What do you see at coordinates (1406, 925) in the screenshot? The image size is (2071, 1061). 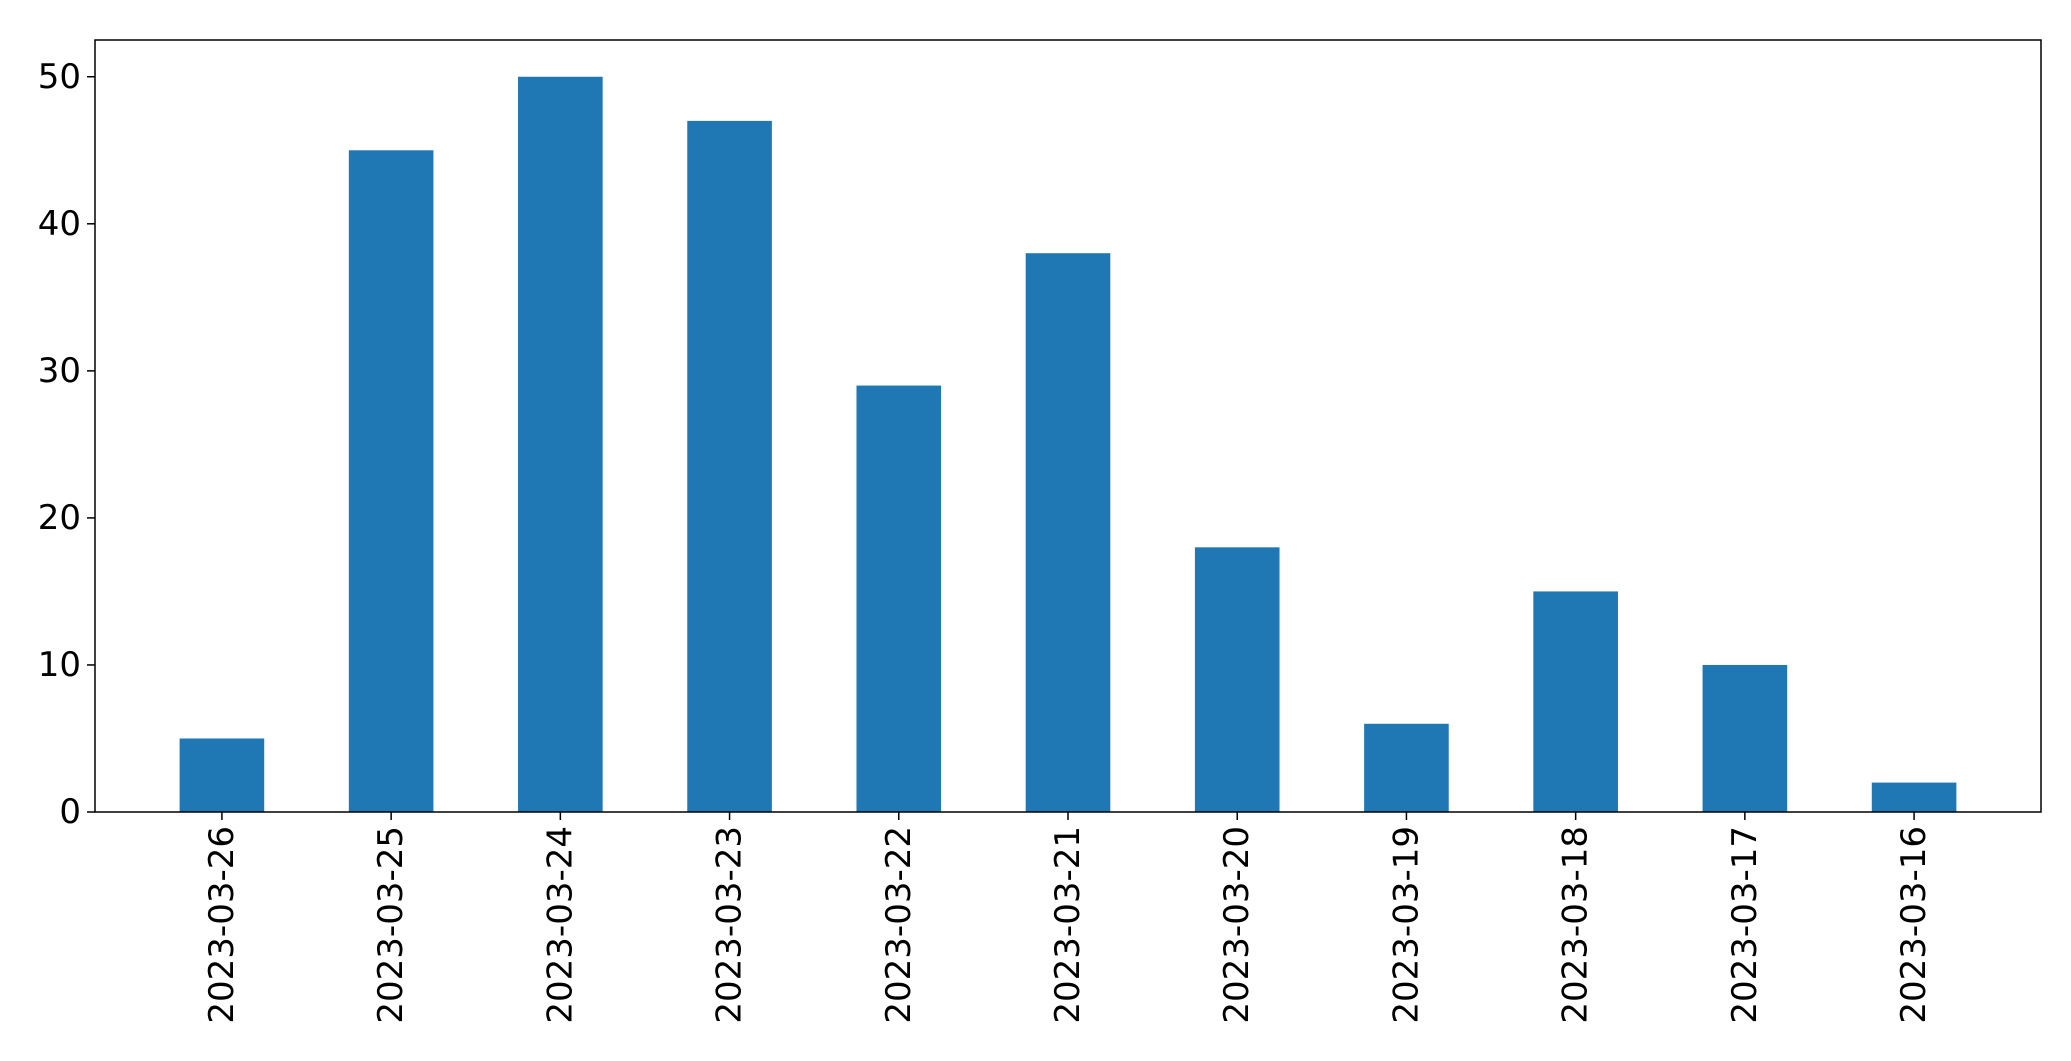 I see `x-tick-label: 2023-03-19` at bounding box center [1406, 925].